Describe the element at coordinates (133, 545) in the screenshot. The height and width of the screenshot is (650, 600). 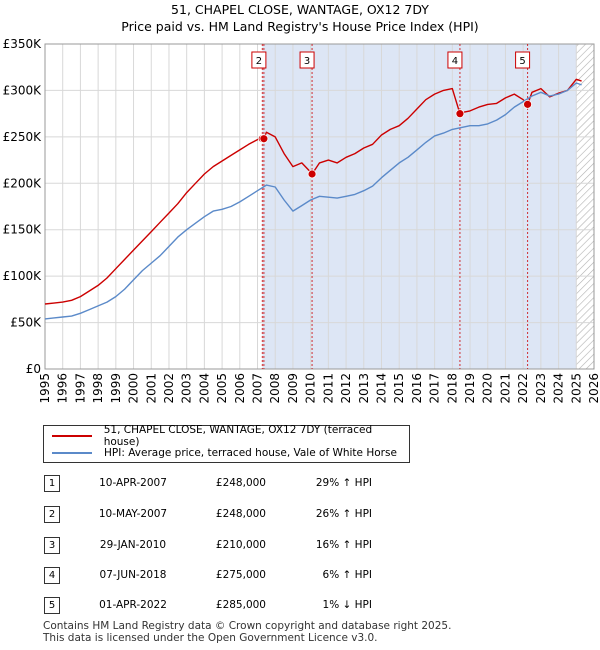
I see `sale-date: 29-JAN-2010` at that location.